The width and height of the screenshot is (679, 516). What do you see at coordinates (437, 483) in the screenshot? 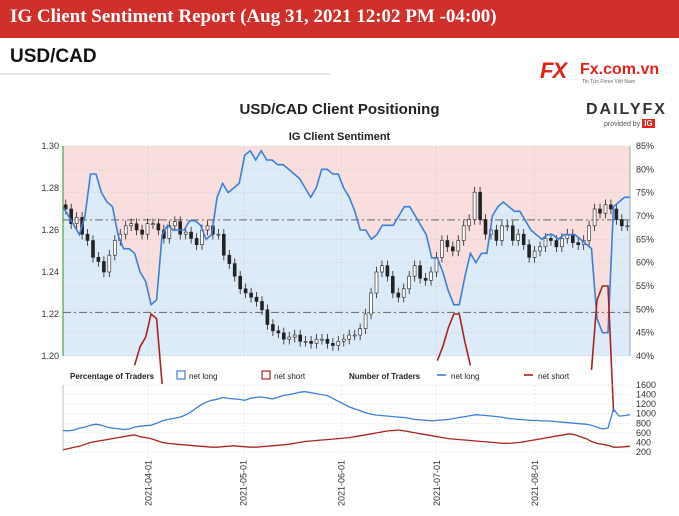
I see `x-date-label: 2021-07-01` at bounding box center [437, 483].